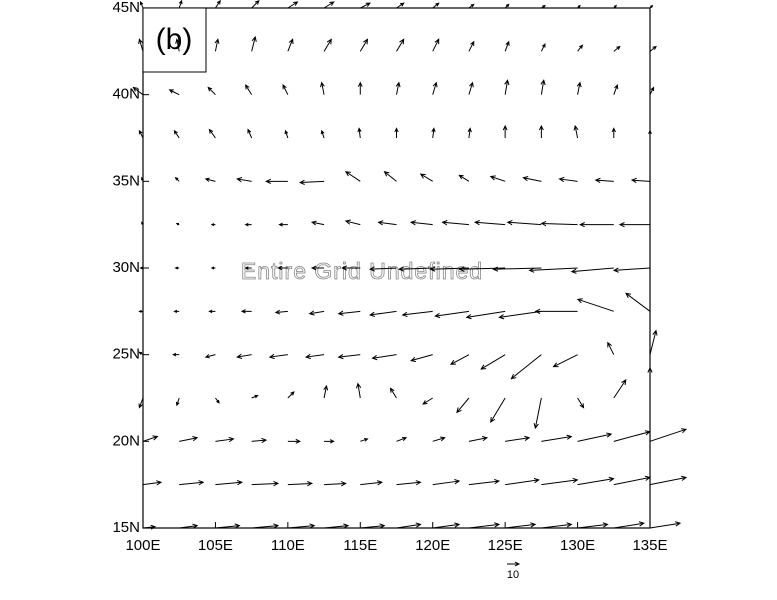  I want to click on reference-label: 10, so click(513, 575).